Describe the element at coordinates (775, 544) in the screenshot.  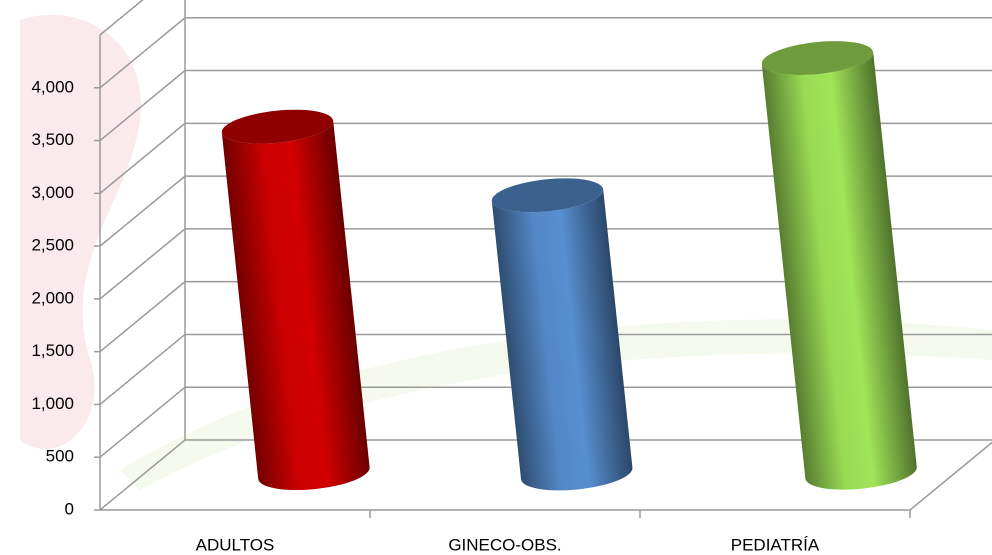
I see `x-tick-label: PEDIATRÍA` at that location.